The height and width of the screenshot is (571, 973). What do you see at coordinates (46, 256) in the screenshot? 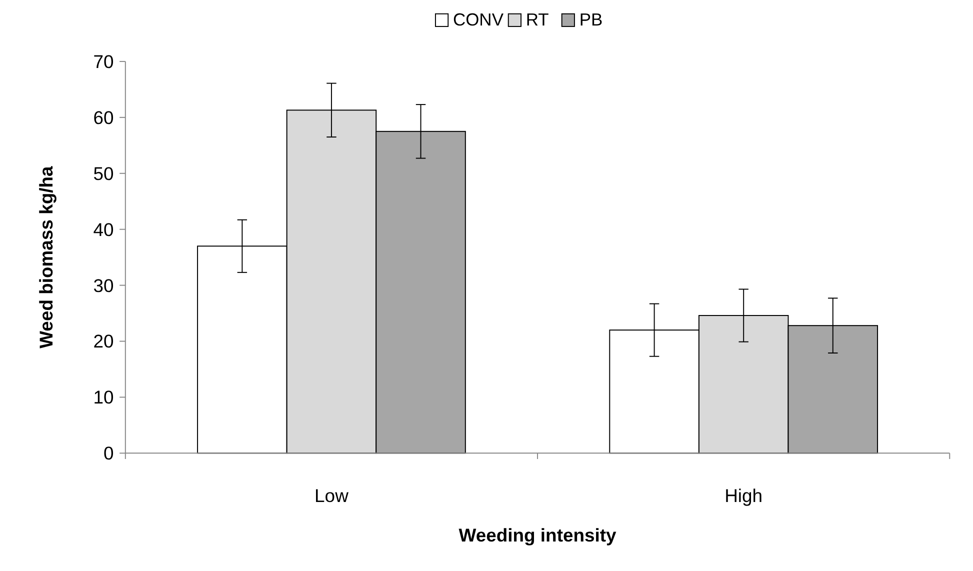
I see `y-axis-title: Weed biomass kg/ha` at bounding box center [46, 256].